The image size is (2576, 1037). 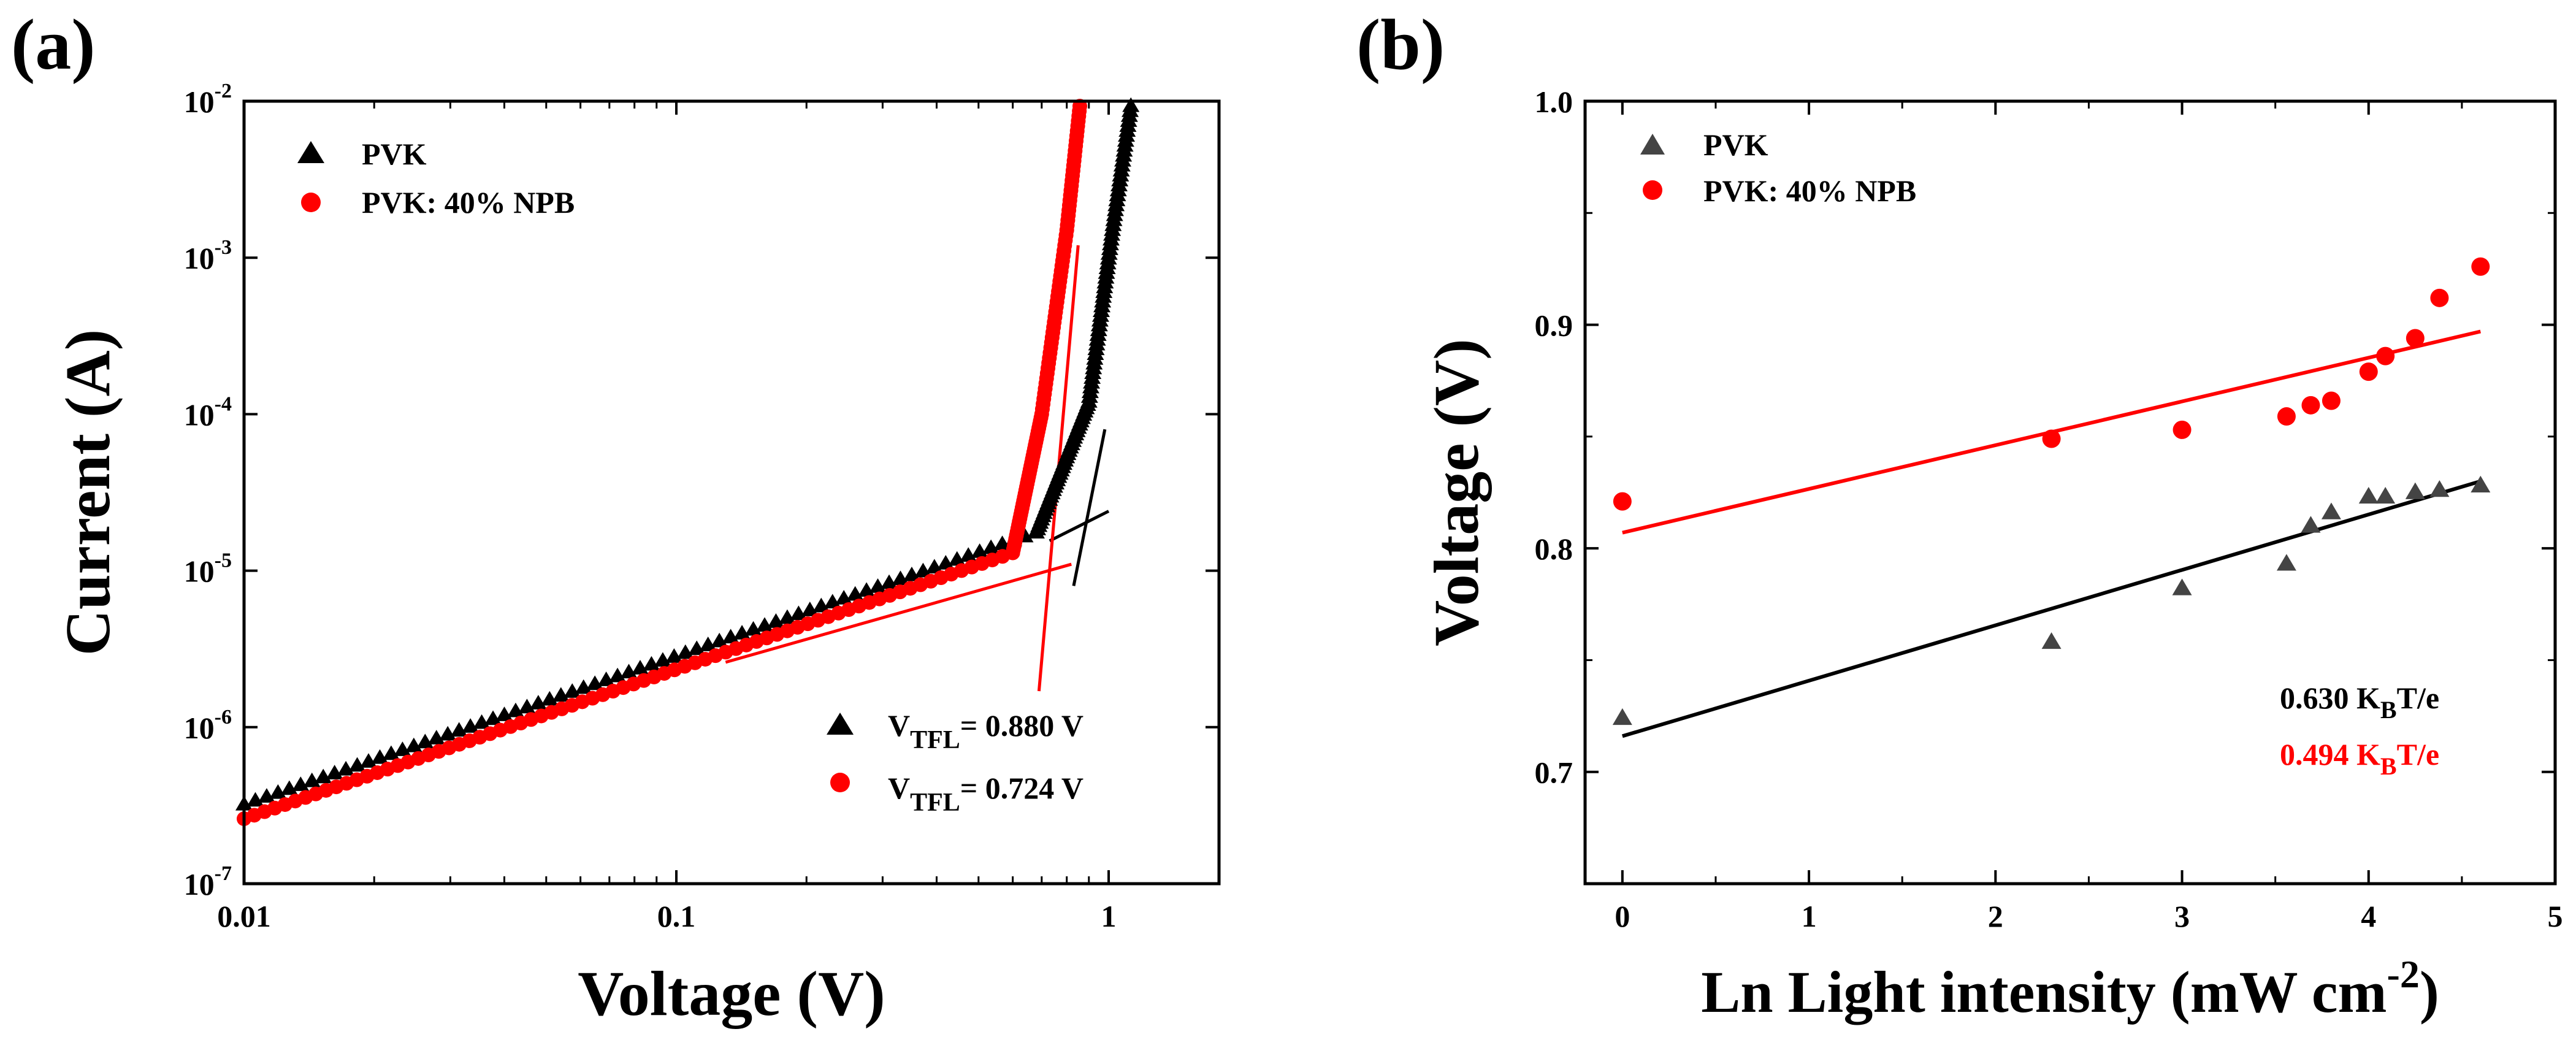 What do you see at coordinates (2044, 992) in the screenshot?
I see `panel-b-x-axis-main: Ln Light intensity (mW cm` at bounding box center [2044, 992].